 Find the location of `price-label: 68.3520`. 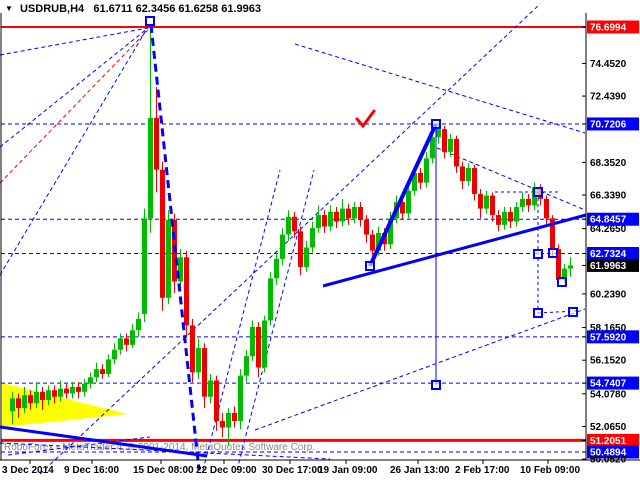

price-label: 68.3520 is located at coordinates (608, 163).